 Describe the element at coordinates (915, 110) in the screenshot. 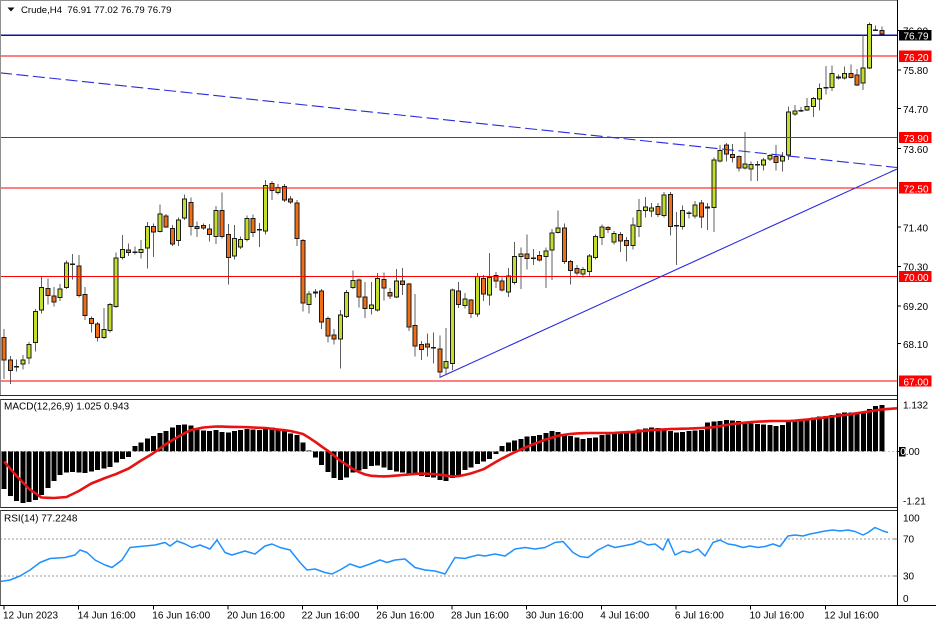

I see `svg-text: 74.70` at that location.